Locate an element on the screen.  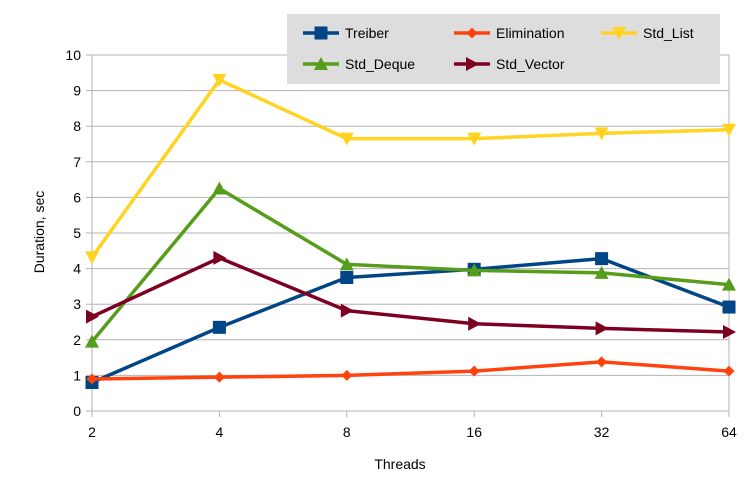
legend-item-elimination: Elimination is located at coordinates (509, 33).